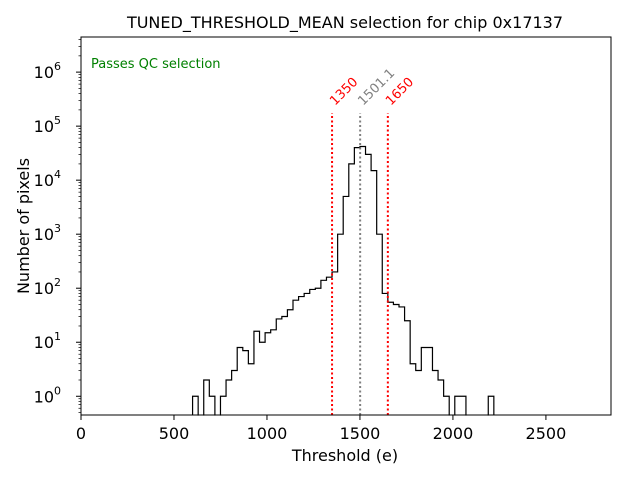 The width and height of the screenshot is (640, 480). What do you see at coordinates (546, 433) in the screenshot?
I see `x-tick-label: 2500` at bounding box center [546, 433].